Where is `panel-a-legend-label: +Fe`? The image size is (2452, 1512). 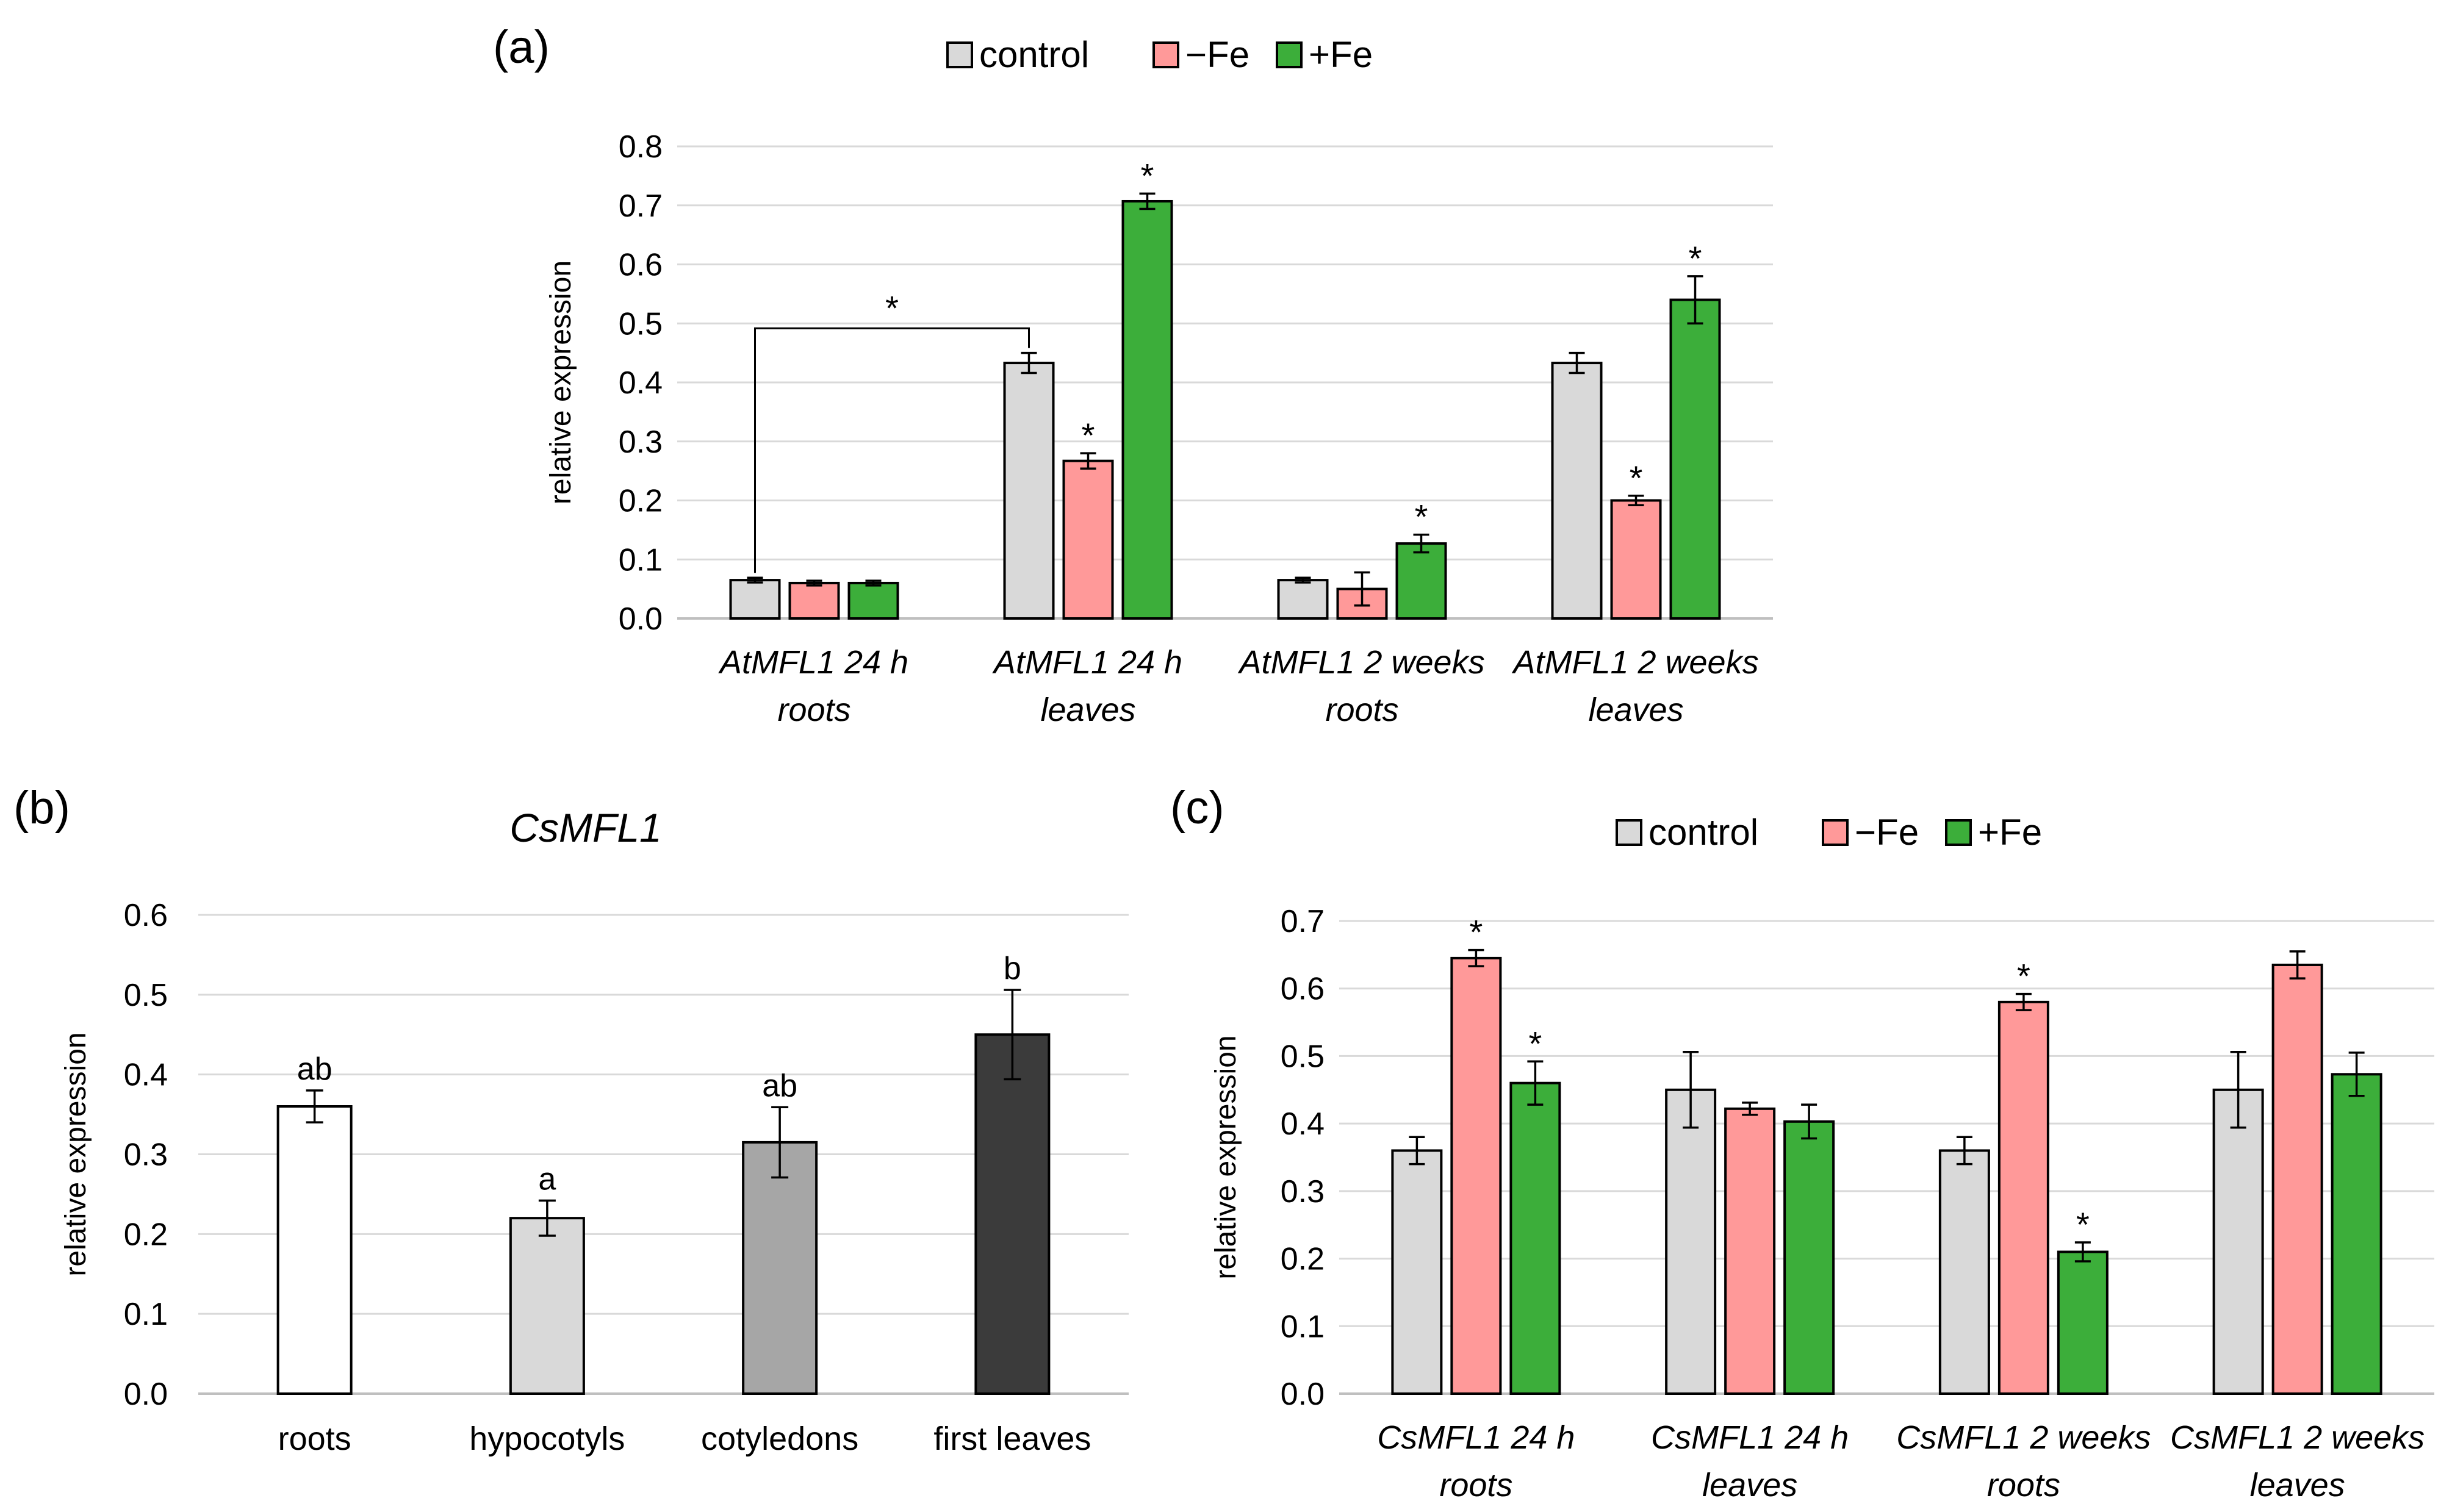 panel-a-legend-label: +Fe is located at coordinates (1341, 54).